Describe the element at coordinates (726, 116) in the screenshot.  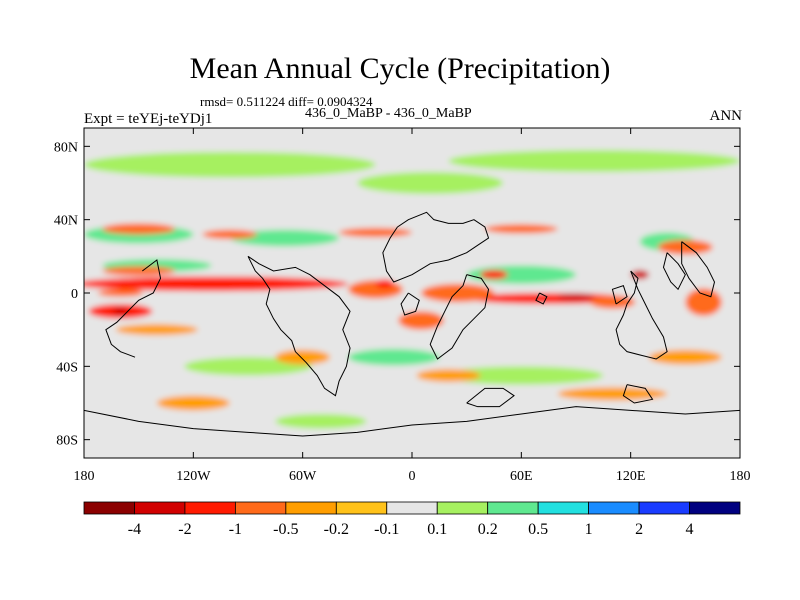
I see `season-label: ANN` at that location.